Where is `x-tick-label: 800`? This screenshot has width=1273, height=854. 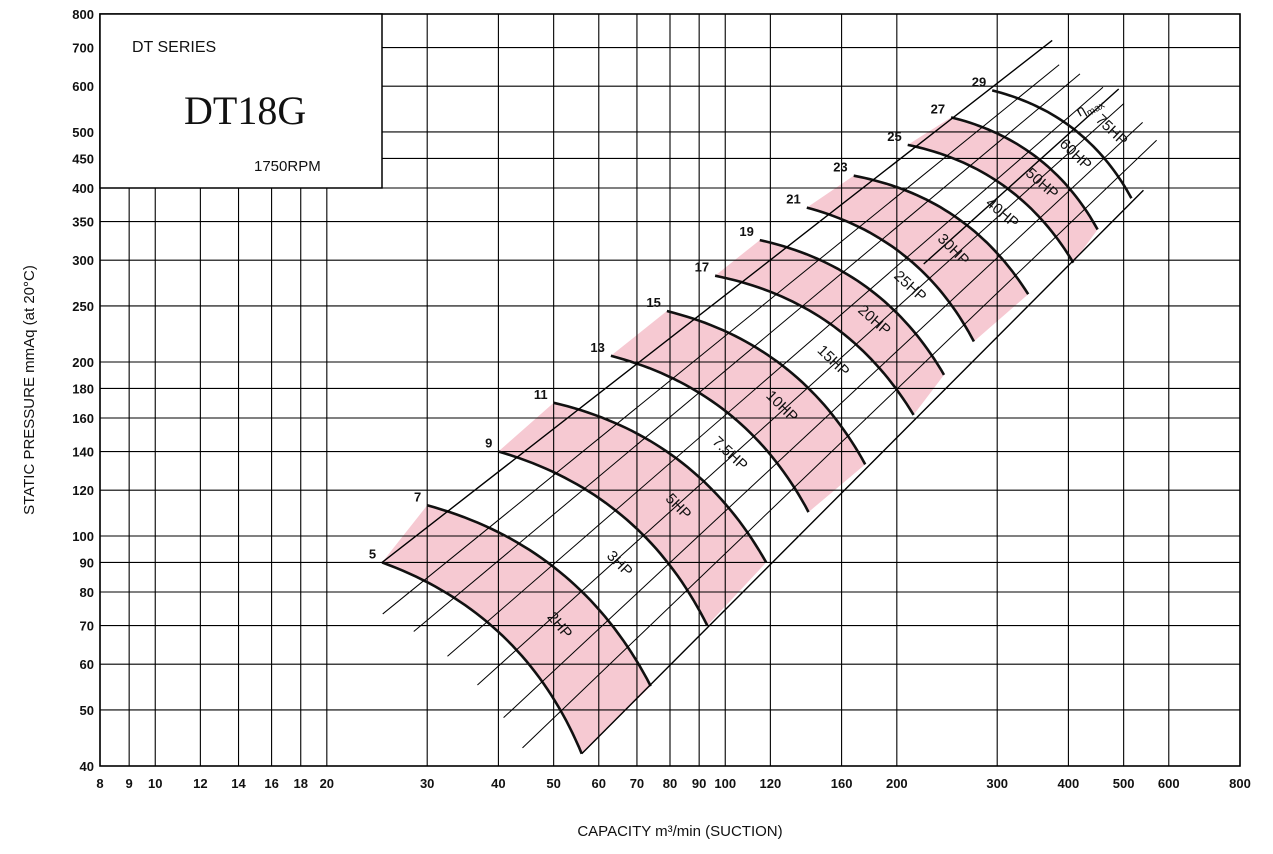
x-tick-label: 800 is located at coordinates (1240, 783).